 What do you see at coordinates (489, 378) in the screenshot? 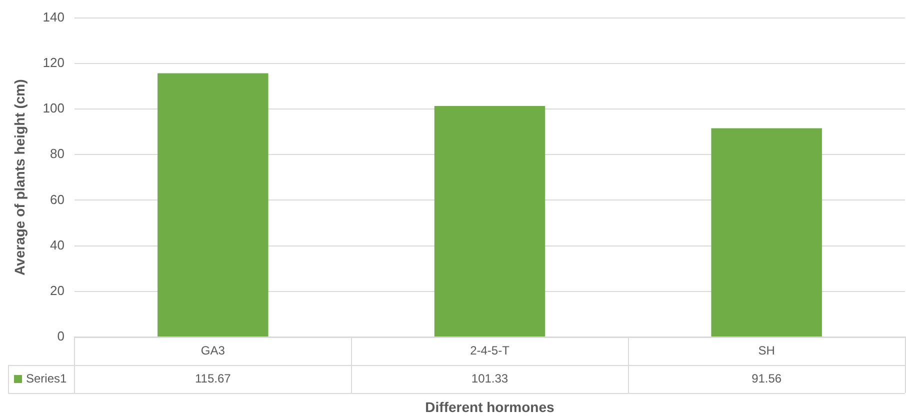
I see `data-label: 101.33` at bounding box center [489, 378].